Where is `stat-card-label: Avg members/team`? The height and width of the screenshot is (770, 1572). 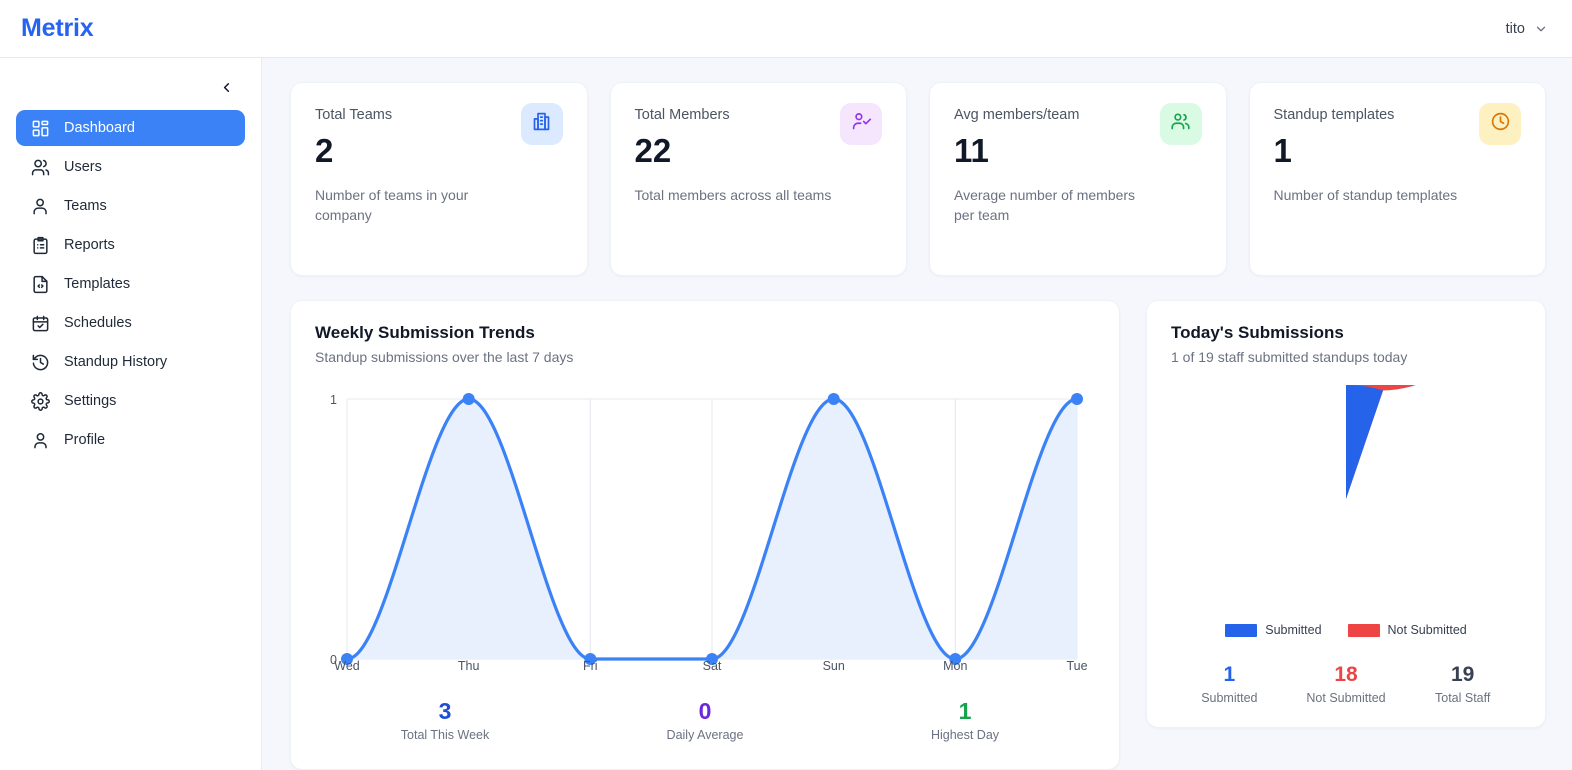 stat-card-label: Avg members/team is located at coordinates (1017, 115).